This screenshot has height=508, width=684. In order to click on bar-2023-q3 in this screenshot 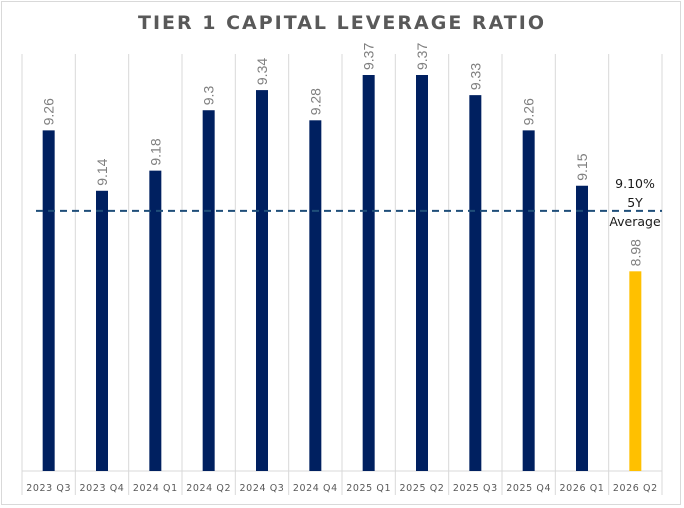, I will do `click(48, 300)`.